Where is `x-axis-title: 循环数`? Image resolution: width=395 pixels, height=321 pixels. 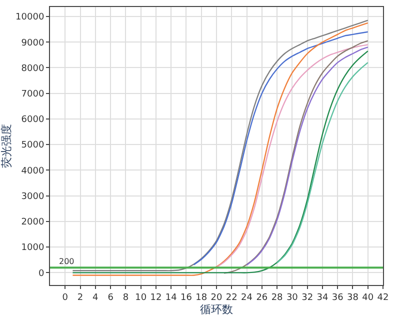
x-axis-title: 循环数 is located at coordinates (216, 309).